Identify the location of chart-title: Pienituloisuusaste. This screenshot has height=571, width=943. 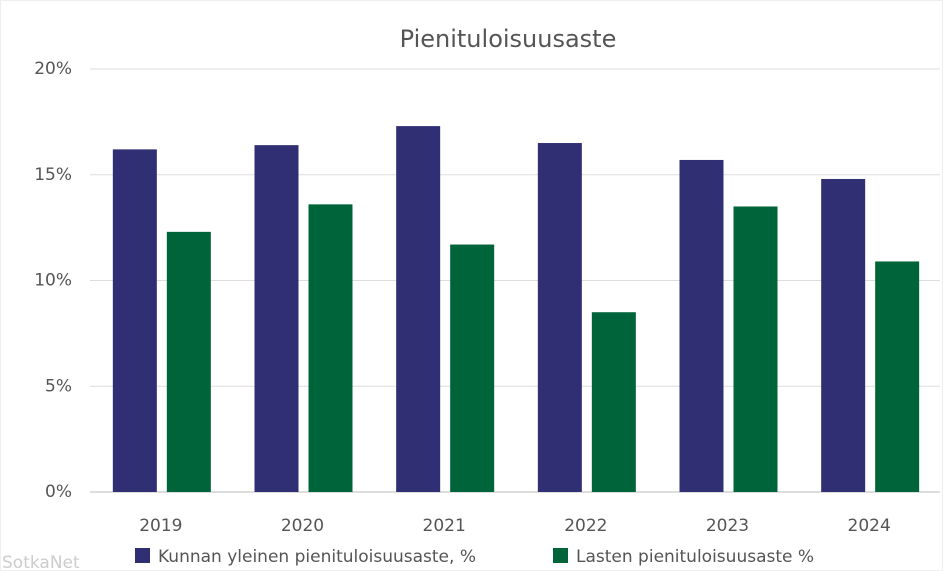
(508, 39).